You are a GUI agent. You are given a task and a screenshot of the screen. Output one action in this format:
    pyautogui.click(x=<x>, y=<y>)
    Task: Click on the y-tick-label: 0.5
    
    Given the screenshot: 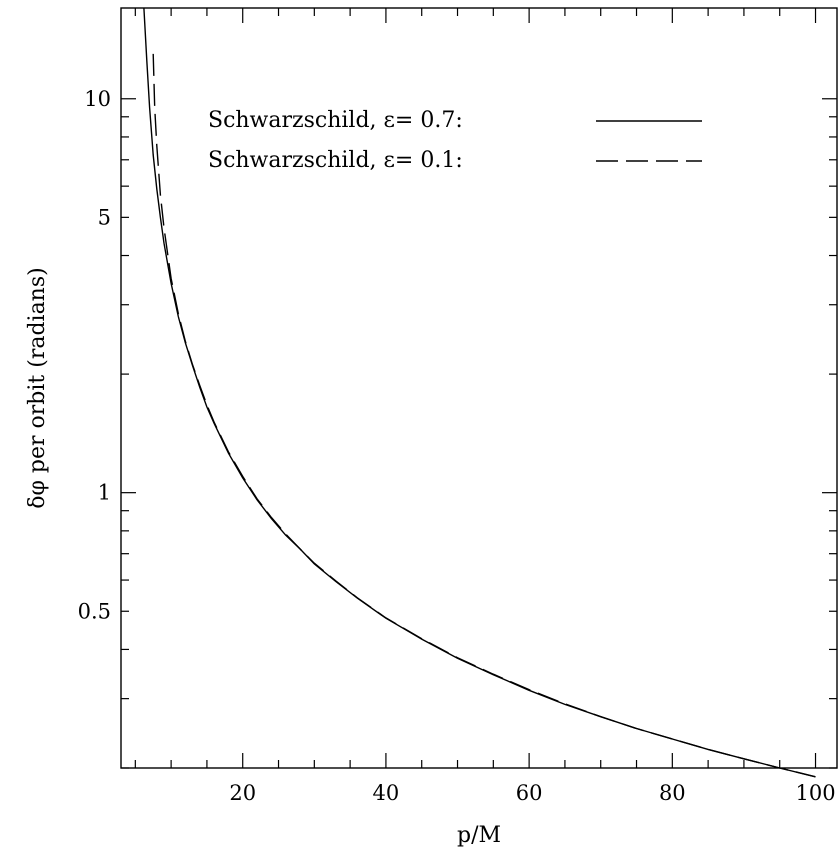 What is the action you would take?
    pyautogui.click(x=94, y=611)
    